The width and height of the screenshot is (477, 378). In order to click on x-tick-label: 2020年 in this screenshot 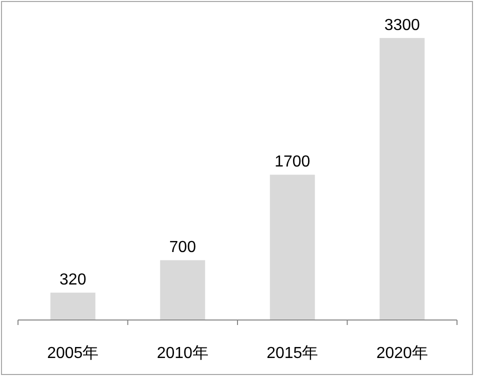, I will do `click(402, 353)`.